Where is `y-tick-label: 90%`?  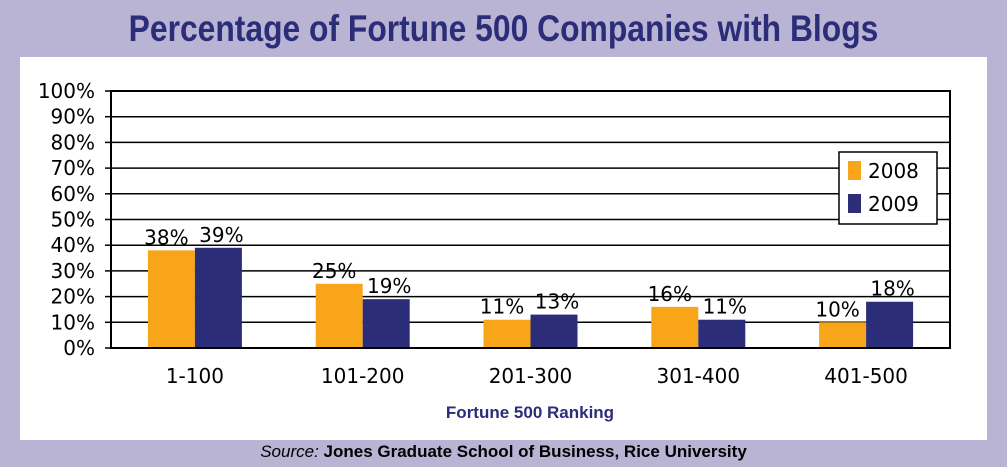
y-tick-label: 90% is located at coordinates (73, 117).